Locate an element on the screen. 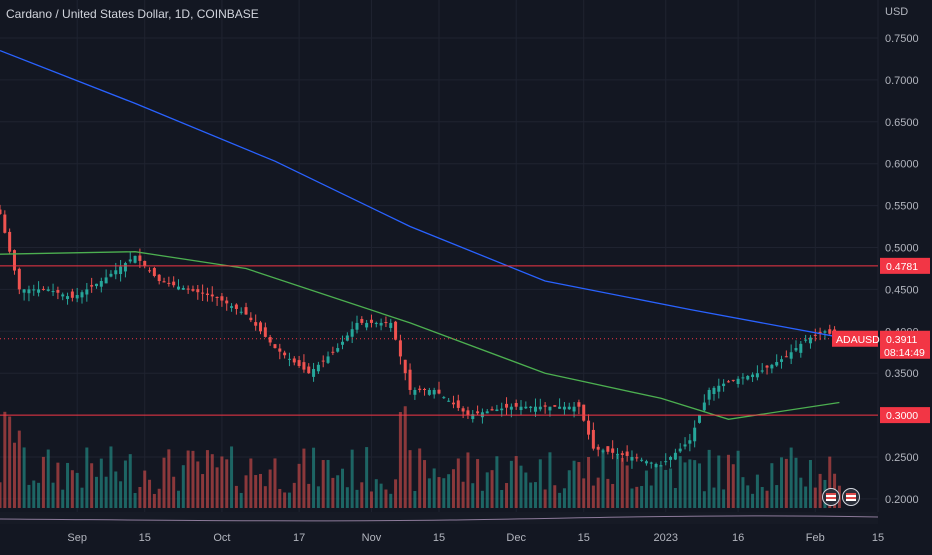 The width and height of the screenshot is (932, 555). symbol-tag: ADAUSD is located at coordinates (858, 340).